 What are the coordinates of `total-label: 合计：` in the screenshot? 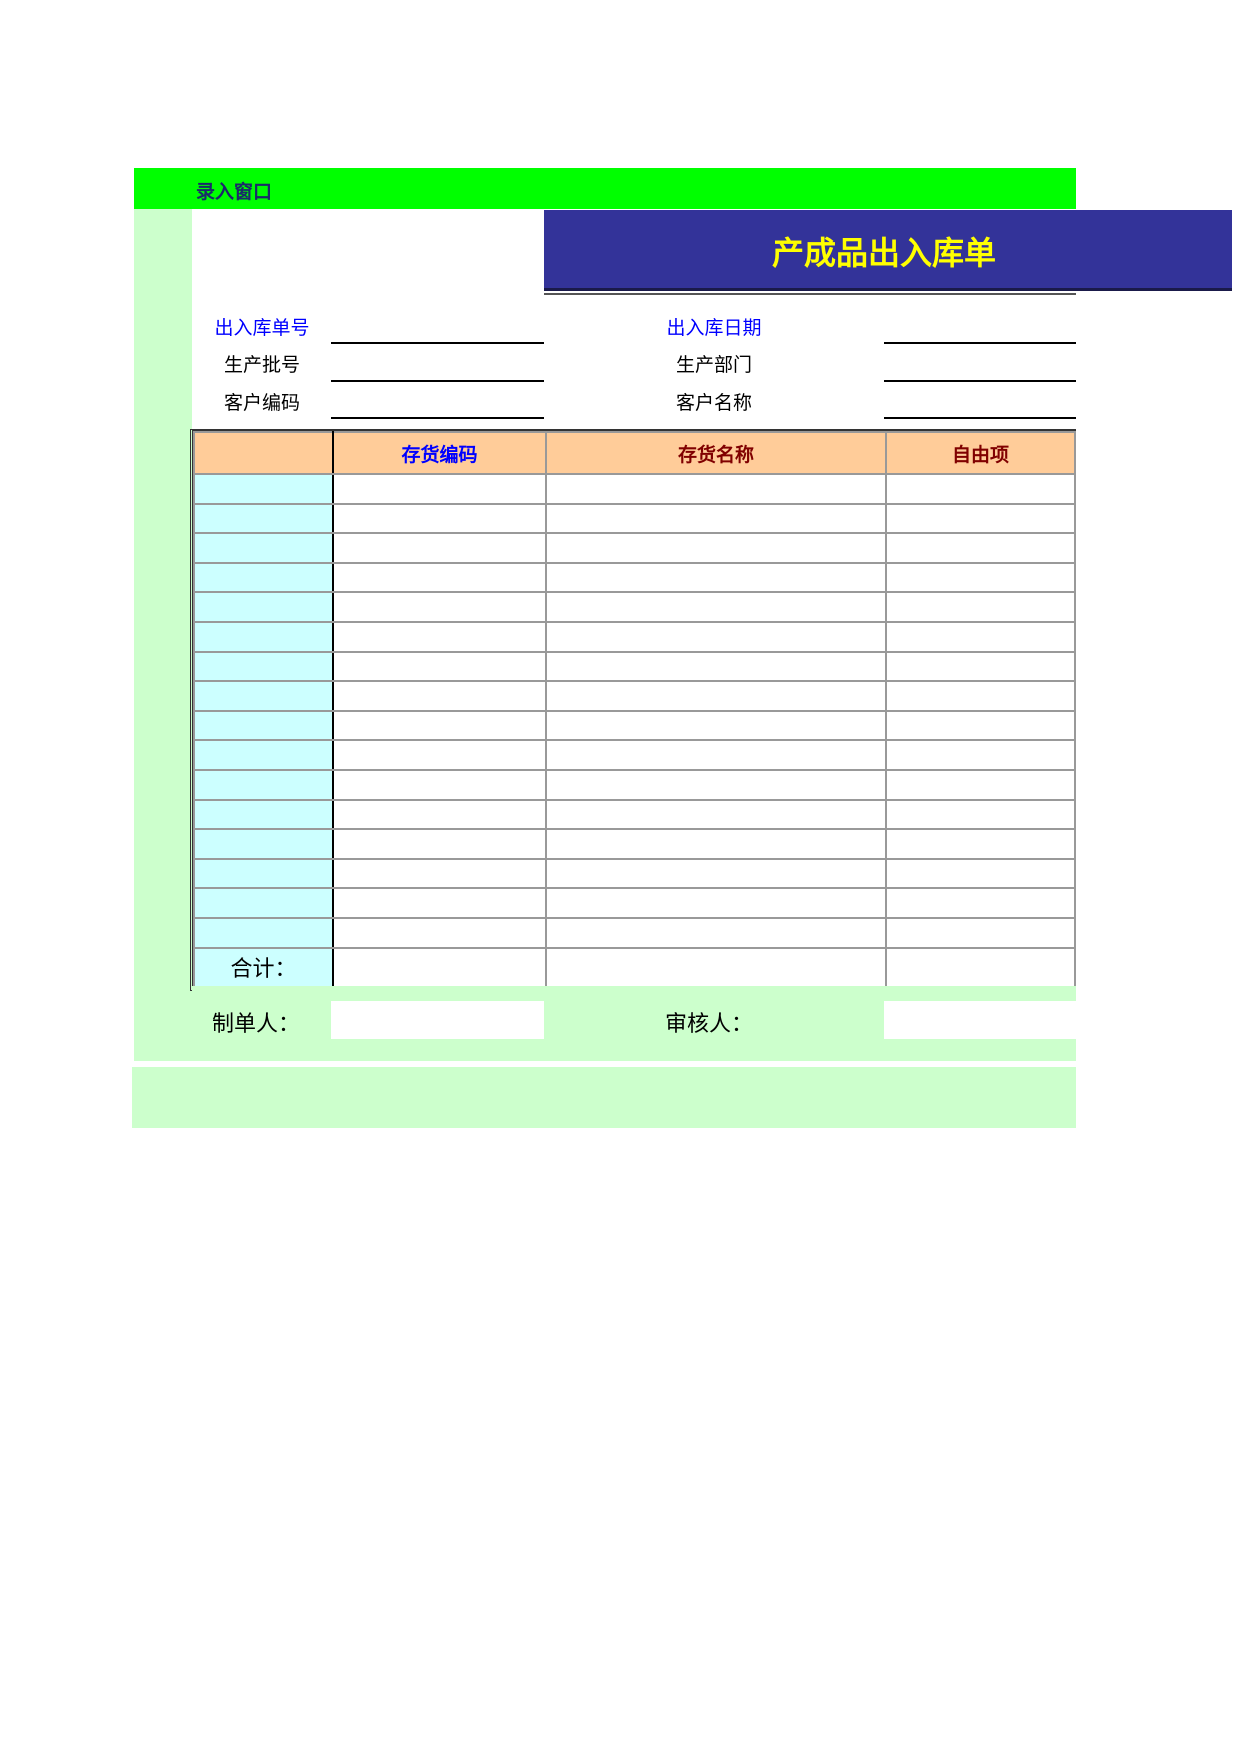 It's located at (263, 967).